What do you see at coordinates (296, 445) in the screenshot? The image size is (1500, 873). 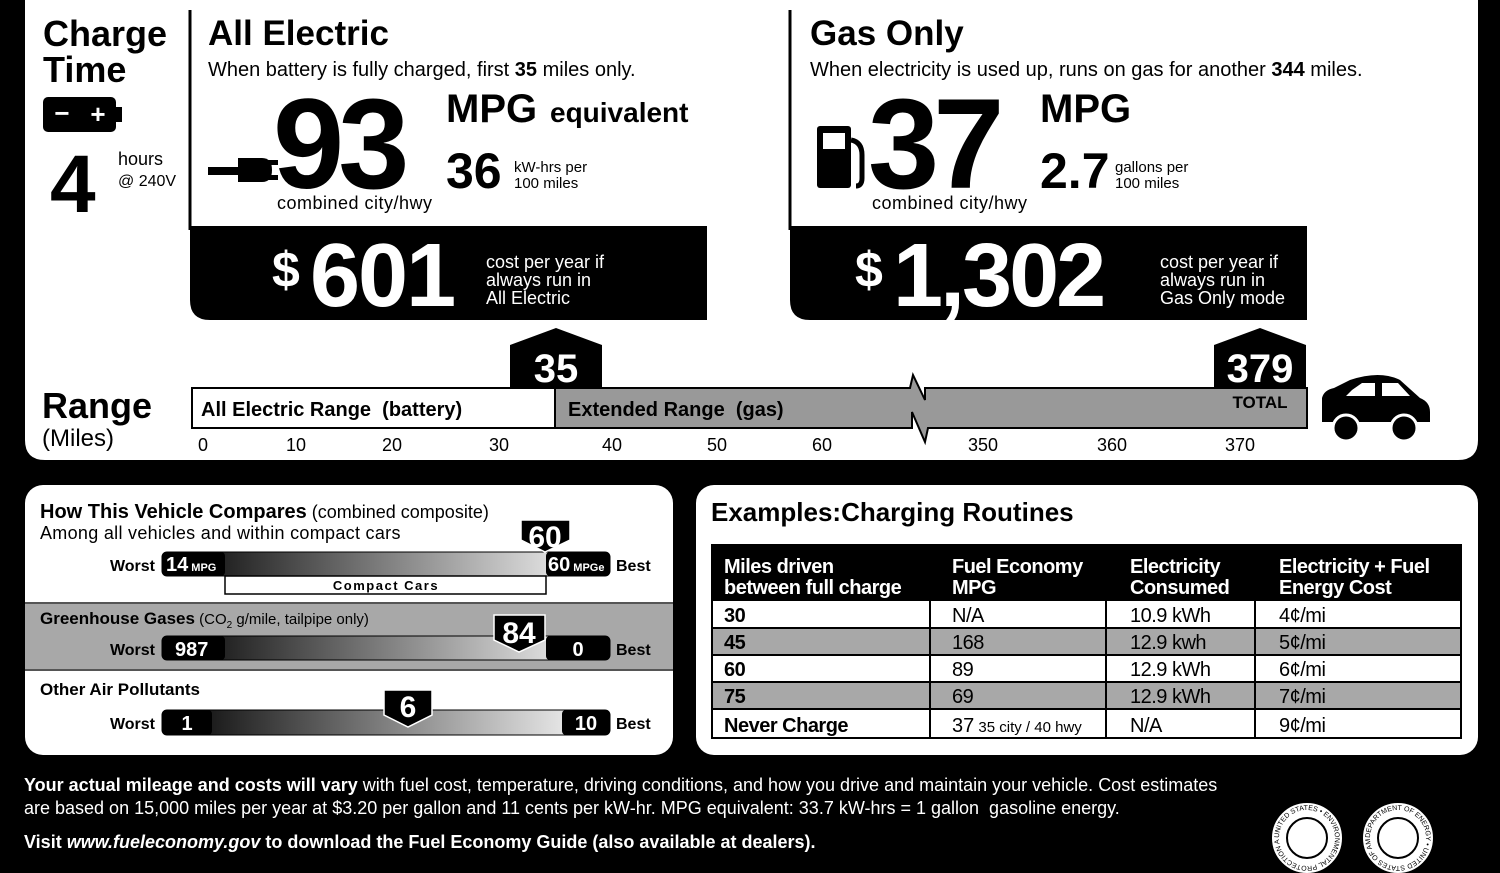 I see `range-tick: 10` at bounding box center [296, 445].